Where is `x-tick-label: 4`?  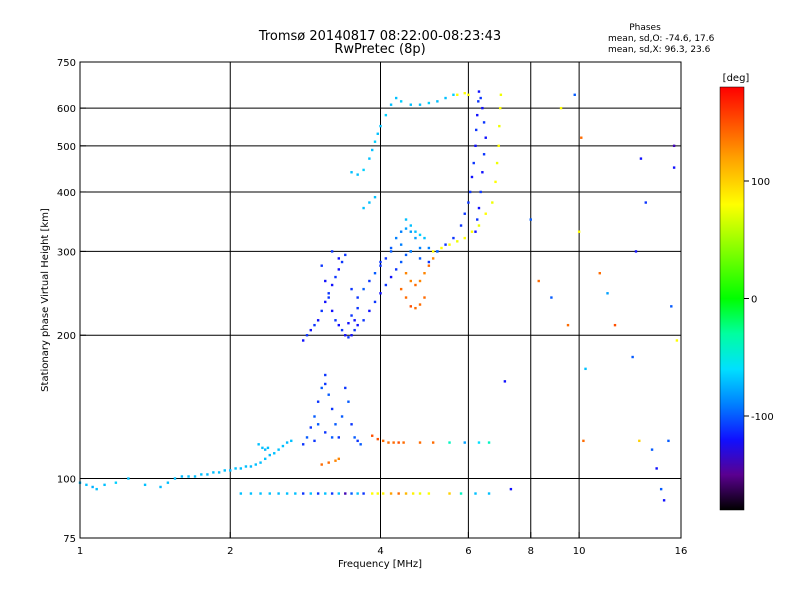
x-tick-label: 4 is located at coordinates (380, 551).